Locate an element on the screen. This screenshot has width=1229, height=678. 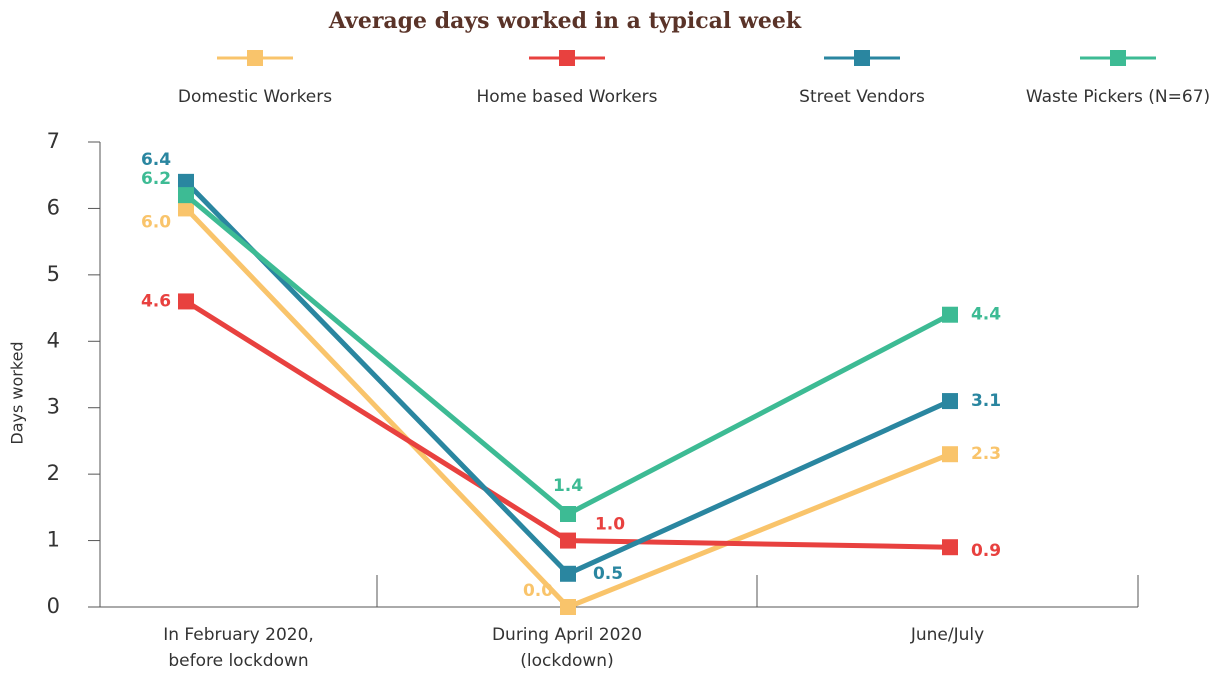
x-tick-label: June/July is located at coordinates (947, 635).